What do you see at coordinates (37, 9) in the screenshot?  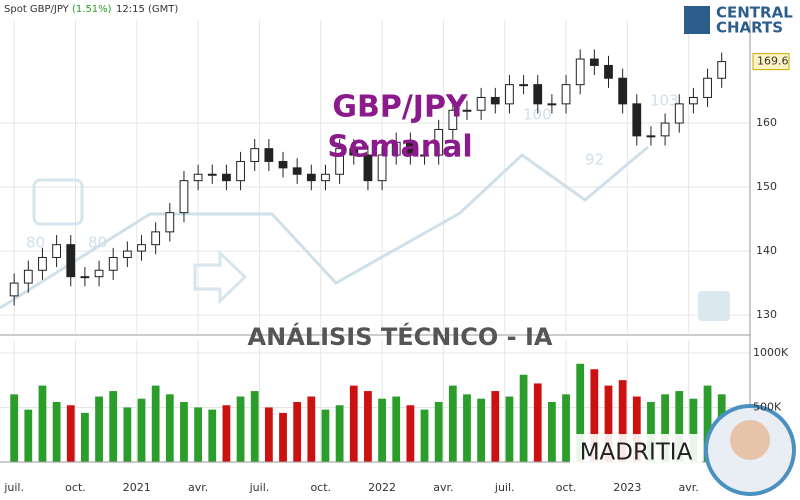 I see `header-instrument: Spot GBP/JPY` at bounding box center [37, 9].